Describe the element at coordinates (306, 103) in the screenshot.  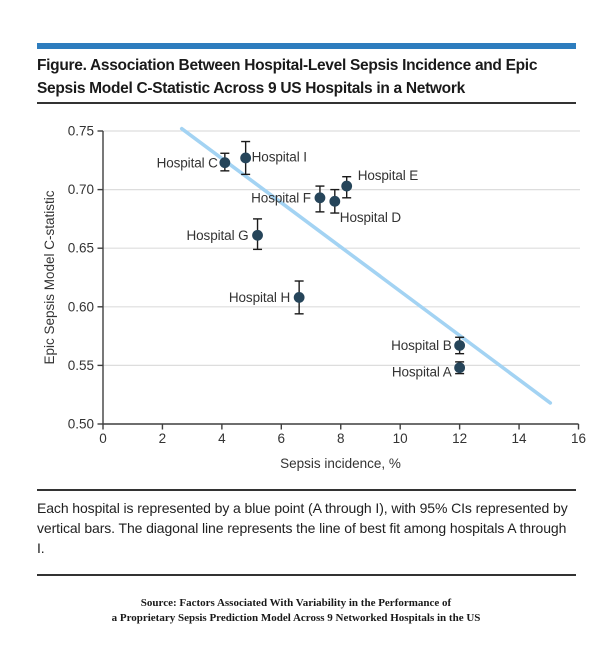
I see `title-divider` at that location.